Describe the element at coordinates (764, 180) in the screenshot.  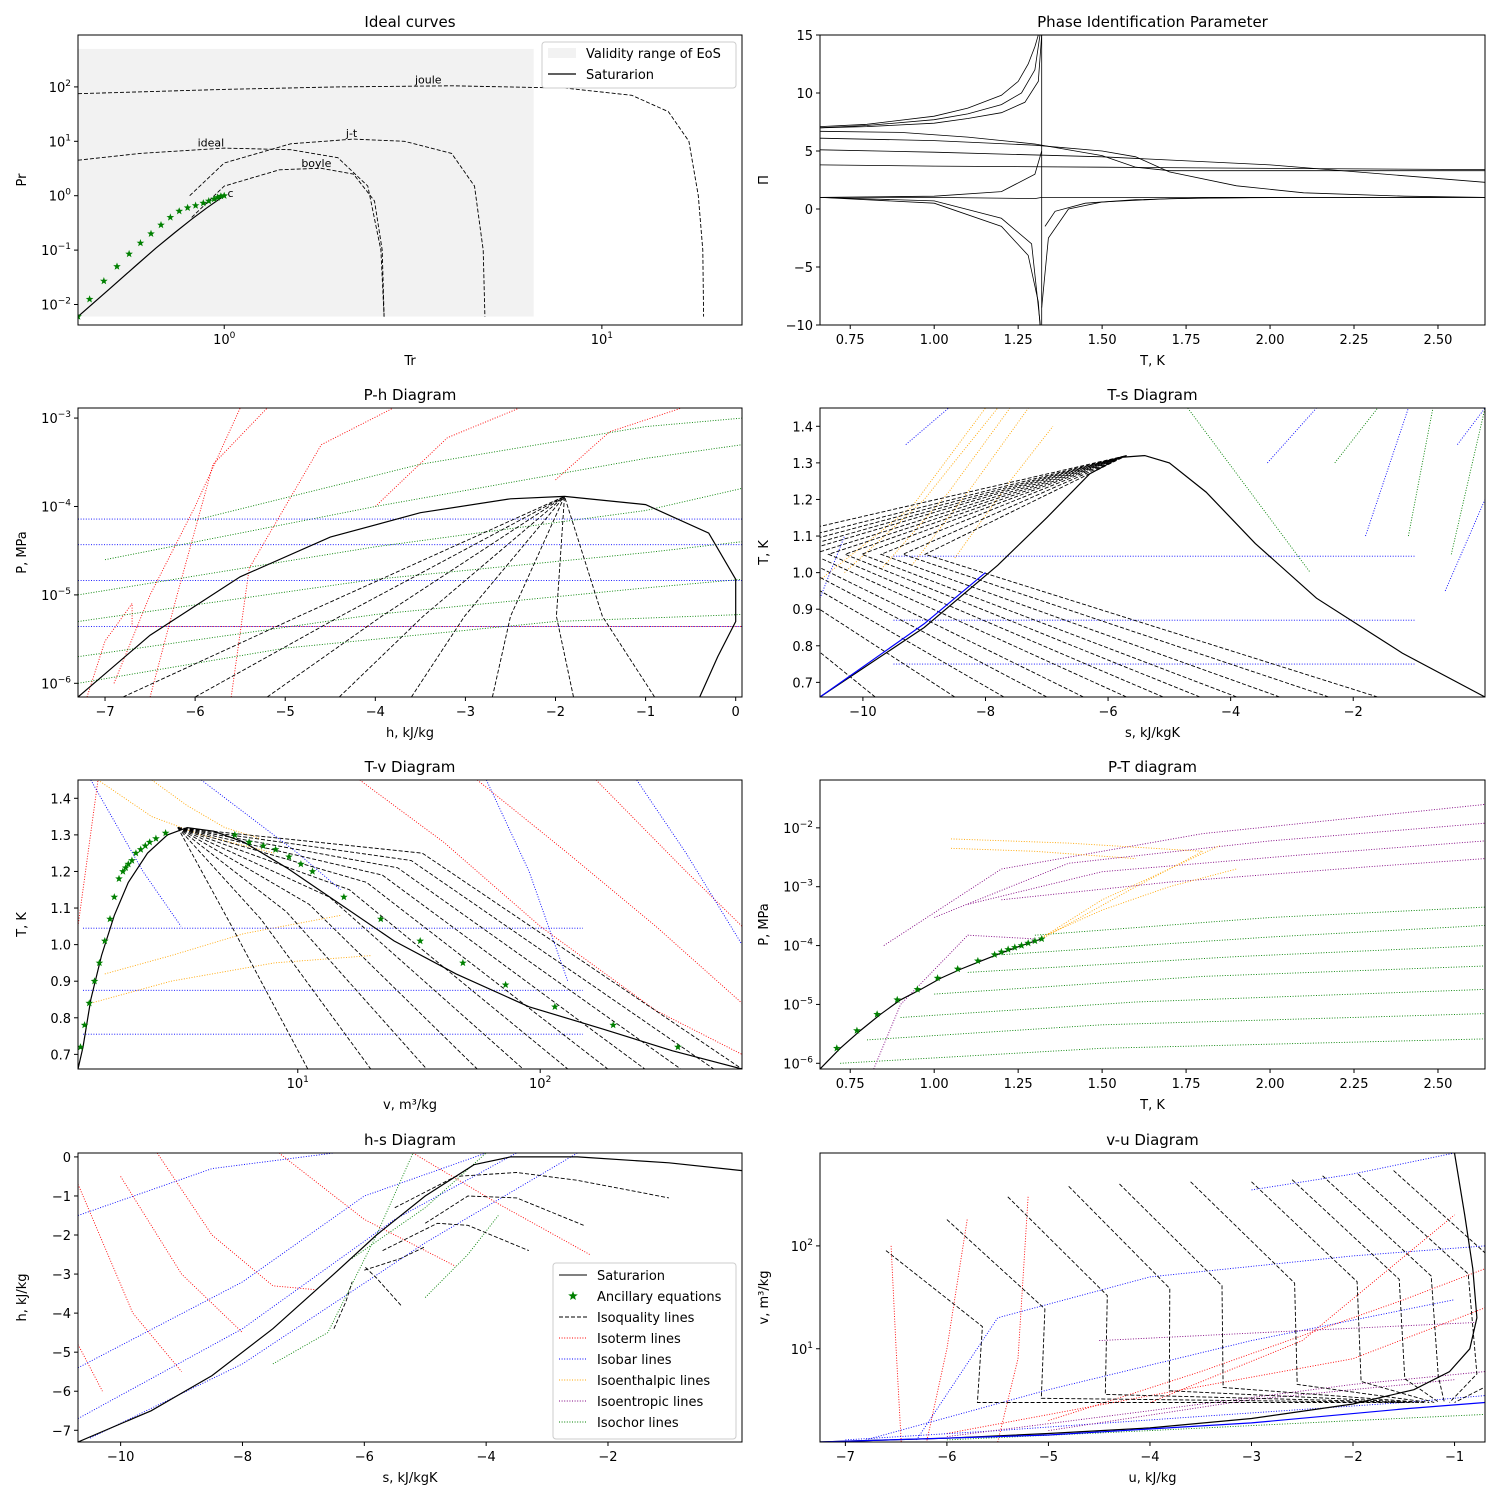
I see `y-axis-label: Π` at that location.